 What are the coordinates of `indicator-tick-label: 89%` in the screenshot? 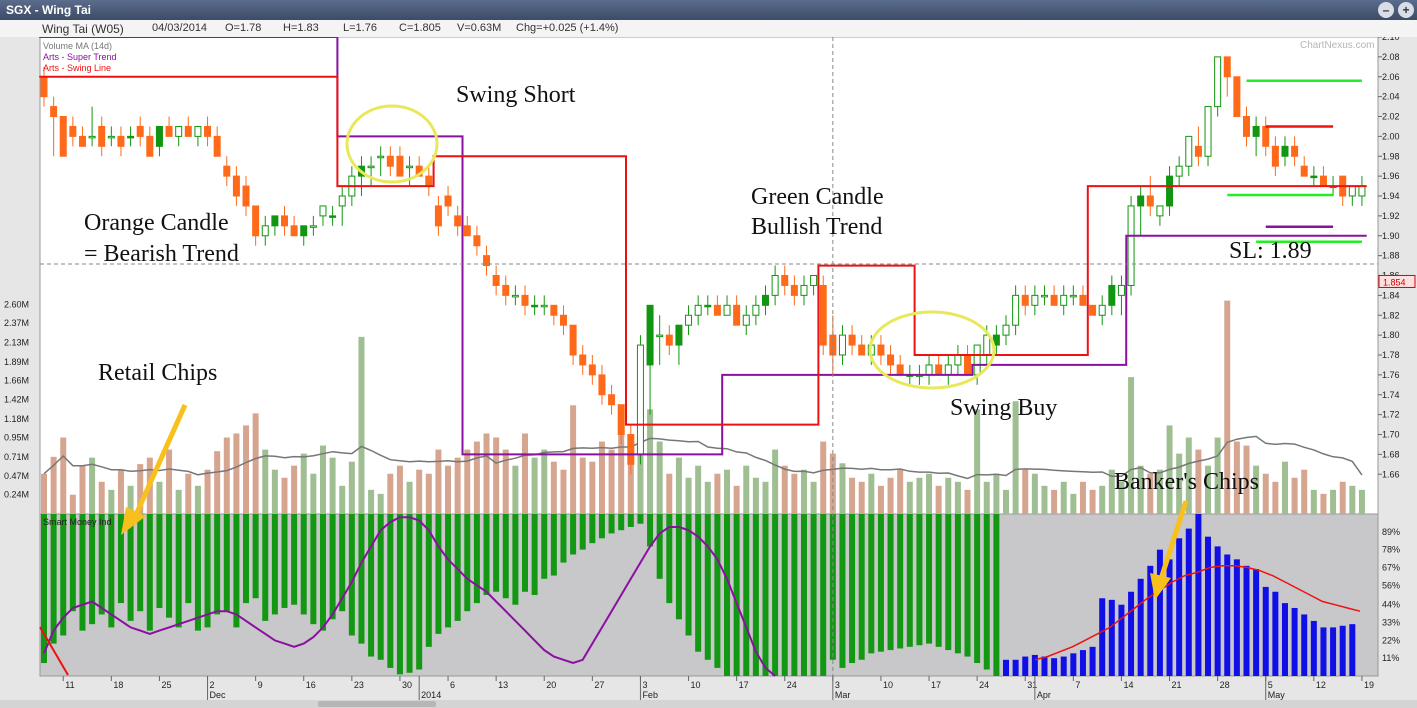 It's located at (1391, 532).